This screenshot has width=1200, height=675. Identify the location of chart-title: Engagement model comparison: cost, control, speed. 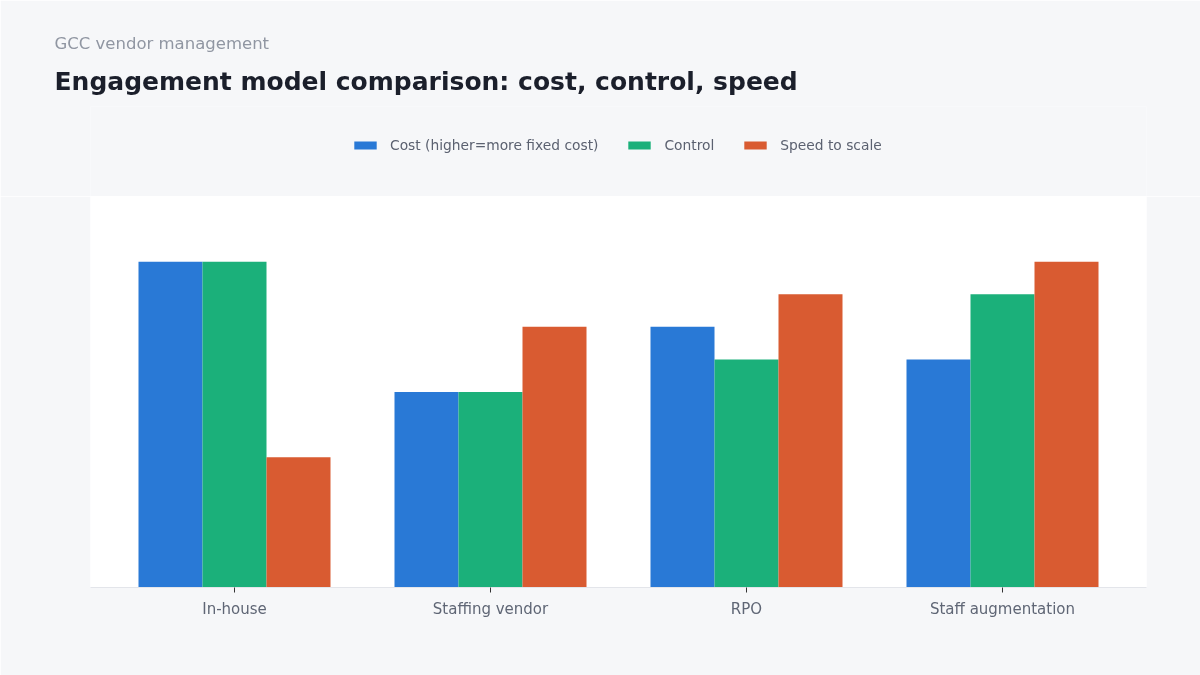
(426, 81).